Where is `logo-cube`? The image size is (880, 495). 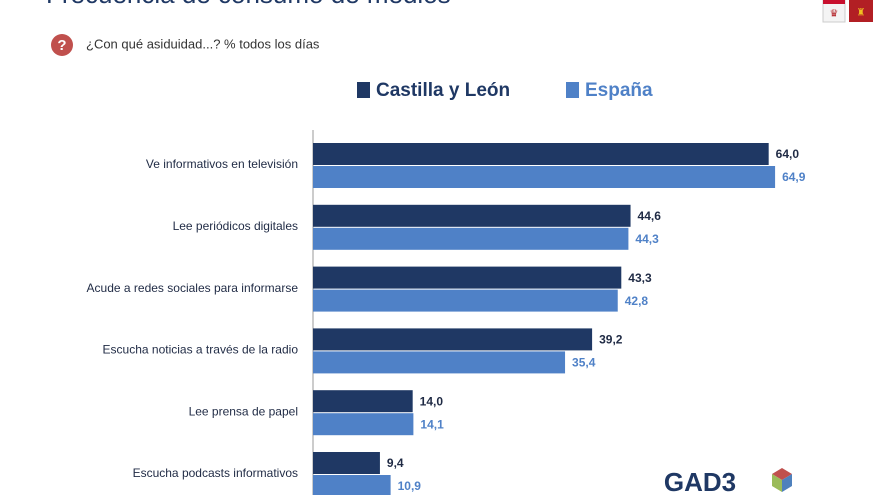 logo-cube is located at coordinates (782, 480).